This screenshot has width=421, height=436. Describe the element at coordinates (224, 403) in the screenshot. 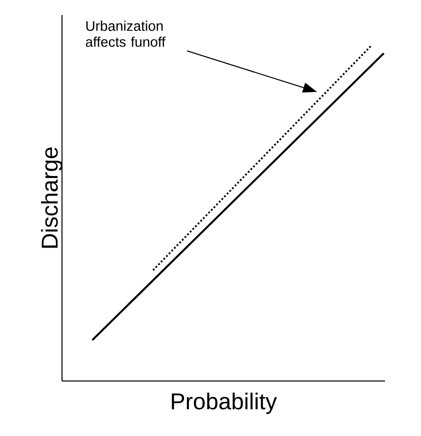

I see `x-axis-title: Probability` at that location.